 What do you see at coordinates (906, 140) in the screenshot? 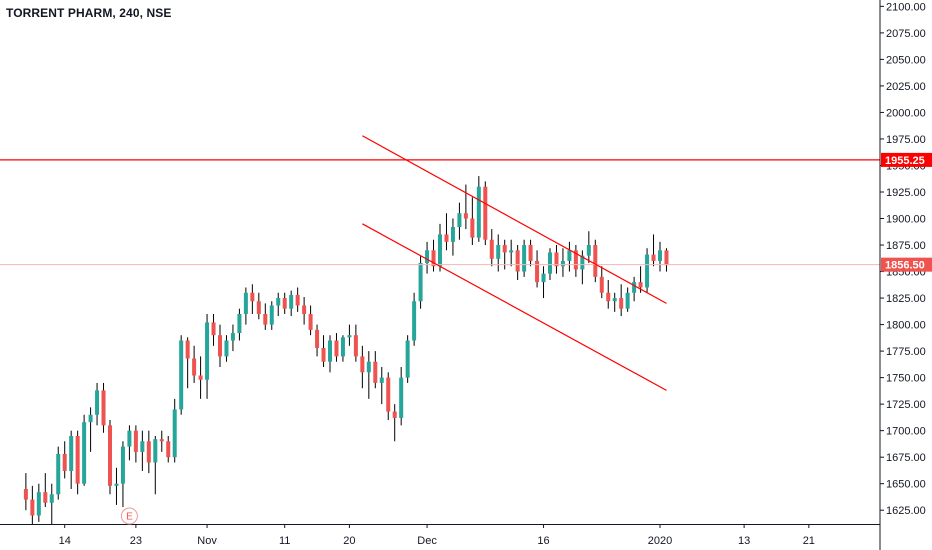
I see `y-tick-label: 1975.00` at bounding box center [906, 140].